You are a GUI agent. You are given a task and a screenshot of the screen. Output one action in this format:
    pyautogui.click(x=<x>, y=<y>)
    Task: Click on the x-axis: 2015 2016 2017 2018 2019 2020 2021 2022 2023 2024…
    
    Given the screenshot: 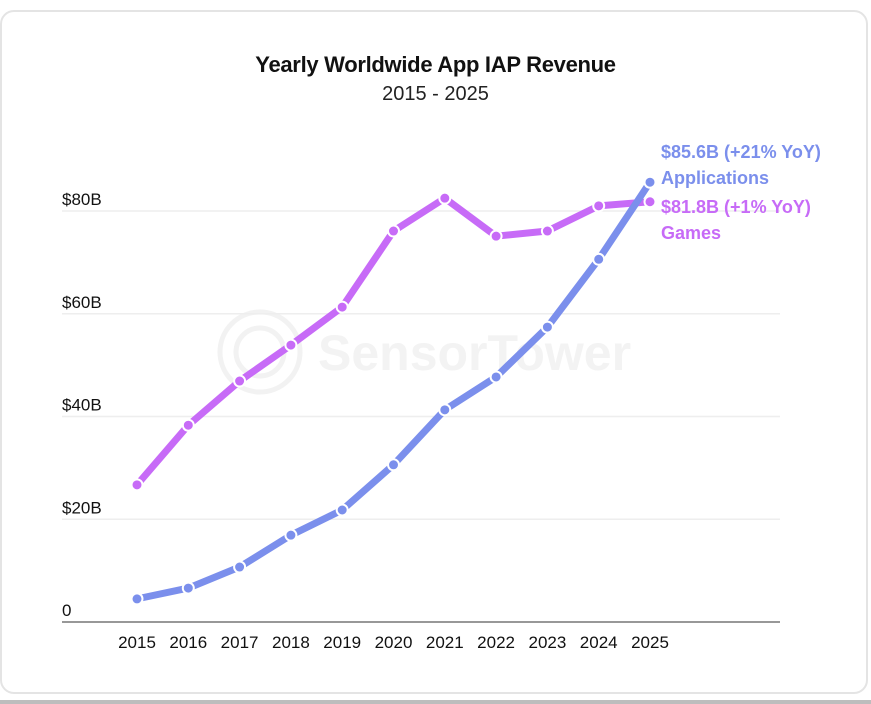 What is the action you would take?
    pyautogui.click(x=393, y=642)
    